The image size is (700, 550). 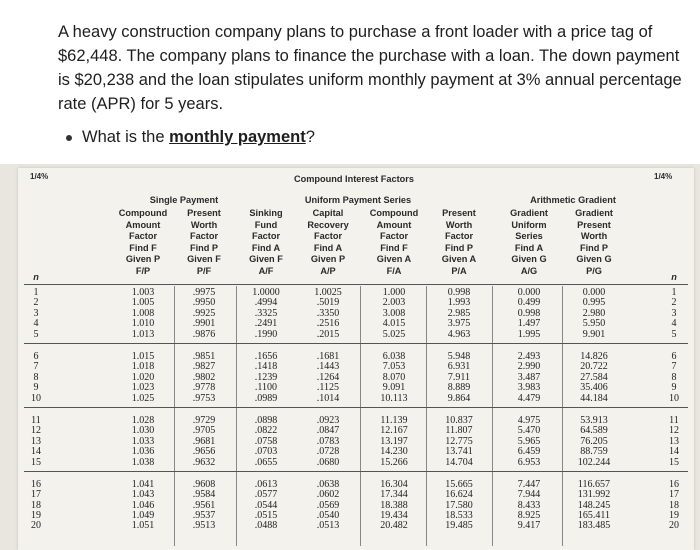 What do you see at coordinates (394, 356) in the screenshot?
I see `table-cell: 6.038` at bounding box center [394, 356].